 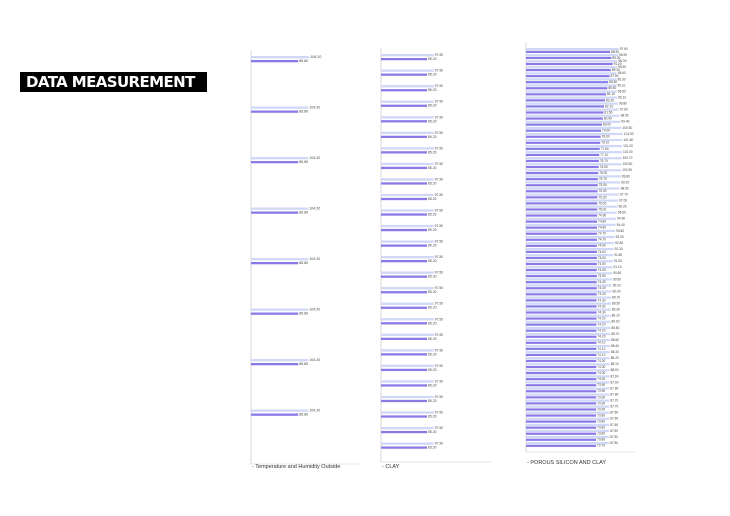 What do you see at coordinates (614, 413) in the screenshot?
I see `data-label-secondary: 87.60` at bounding box center [614, 413].